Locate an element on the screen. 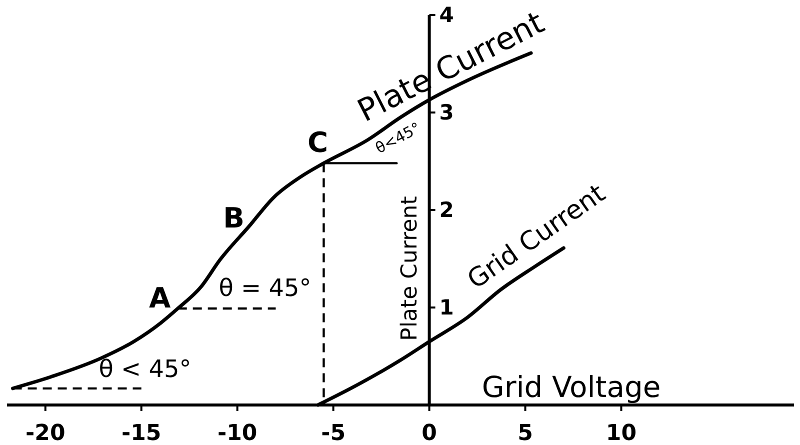 The image size is (800, 445). y-axis-title: Plate Current is located at coordinates (409, 268).